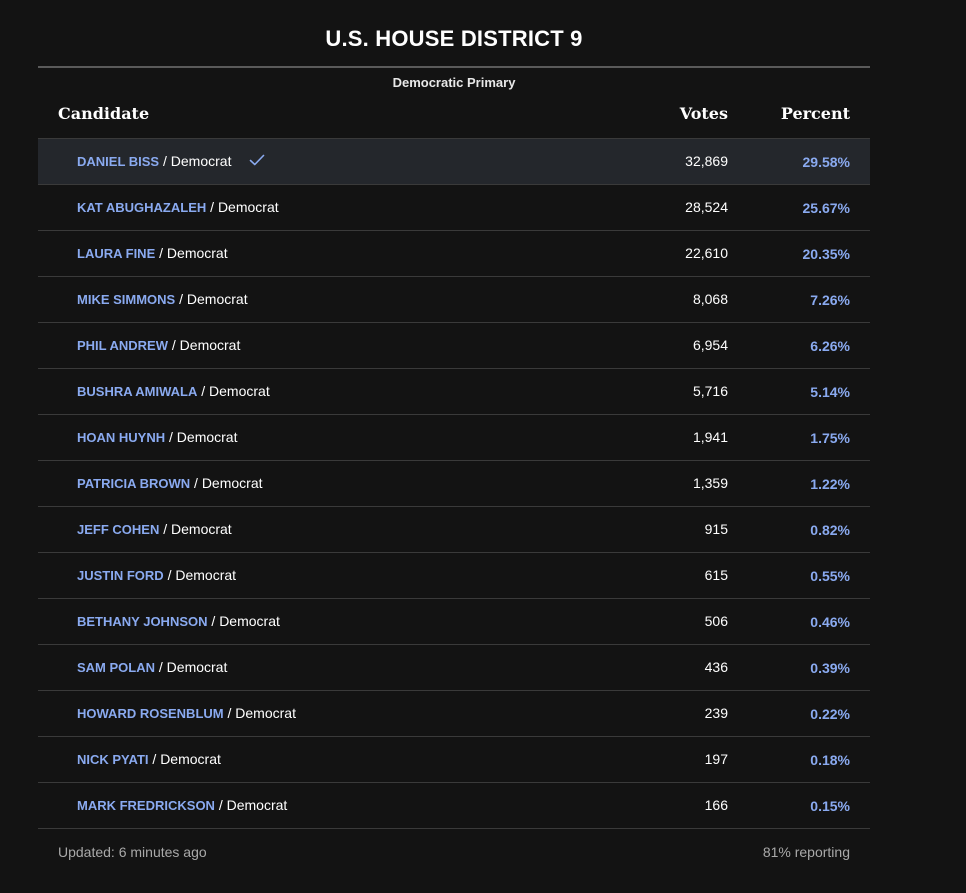 The image size is (966, 893). I want to click on candidate-name-link: PATRICIA BROWN, so click(134, 483).